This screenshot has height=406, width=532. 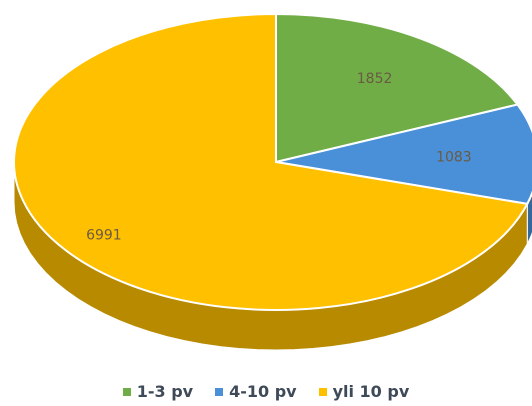 I want to click on legend-swatch-1-3-pv, so click(x=126, y=391).